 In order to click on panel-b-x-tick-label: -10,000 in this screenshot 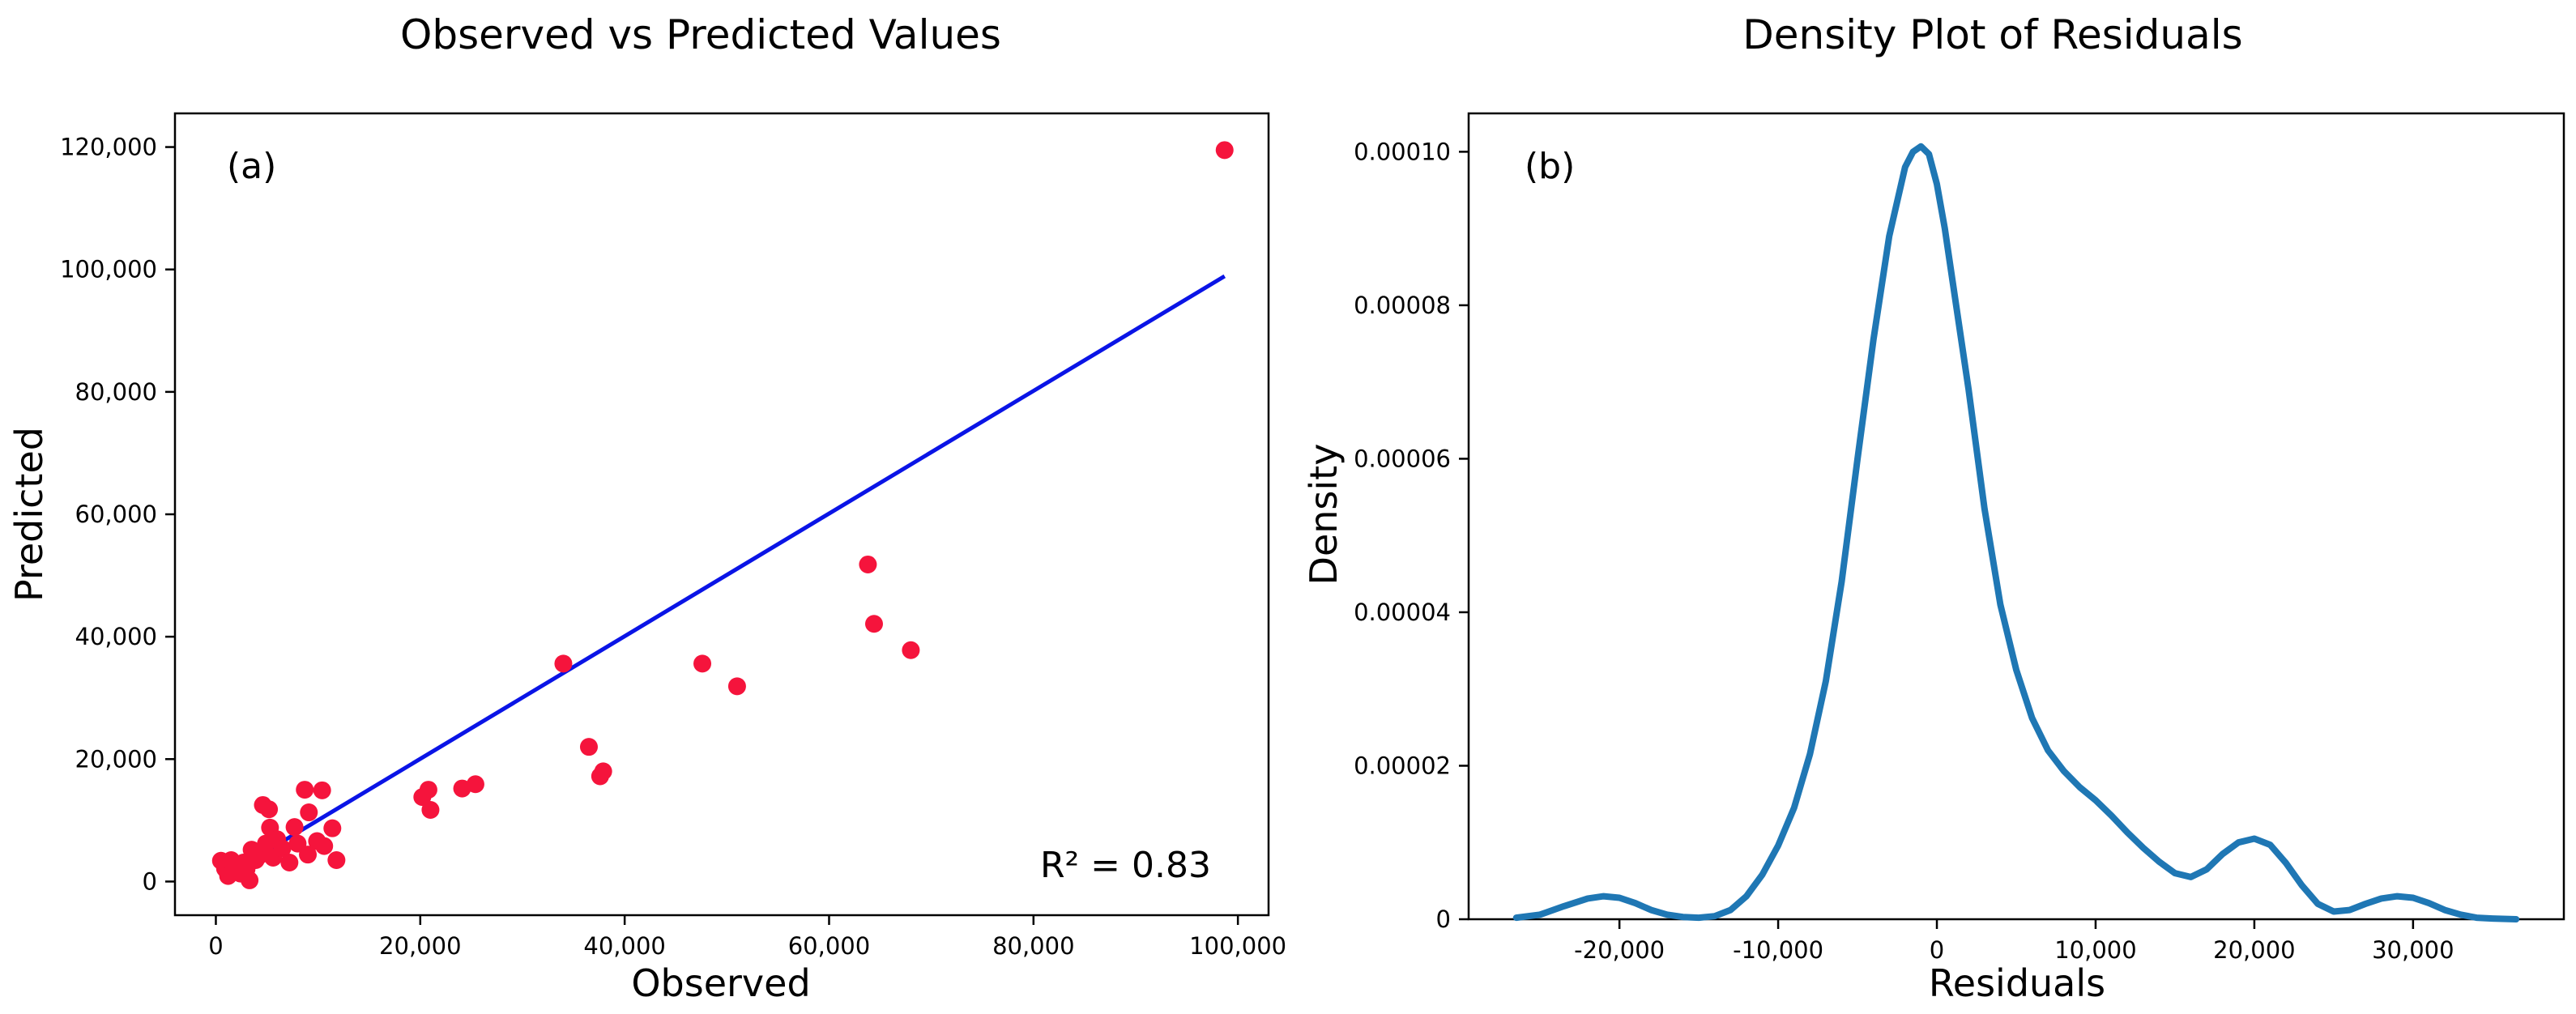, I will do `click(1778, 950)`.